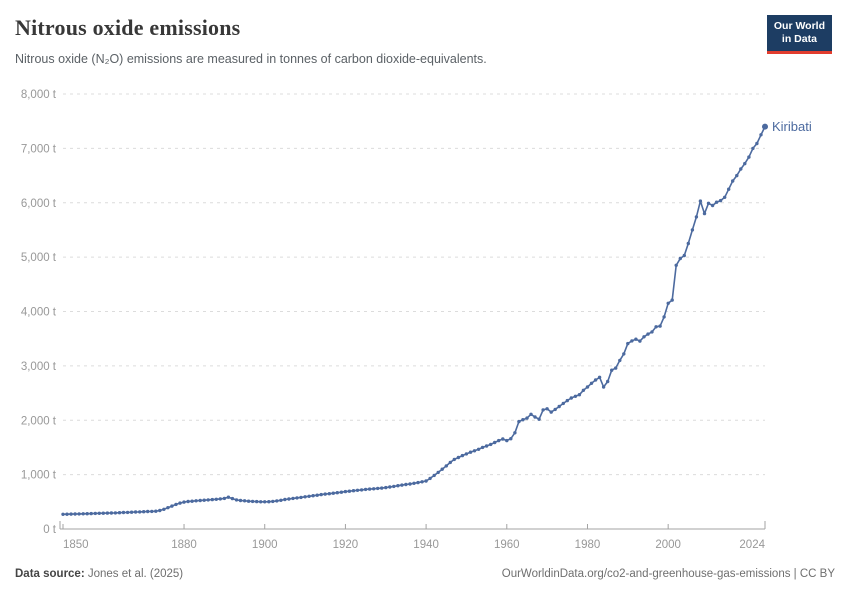 The width and height of the screenshot is (850, 605). What do you see at coordinates (99, 574) in the screenshot?
I see `data-source: Data source: Jones et al. (2025)` at bounding box center [99, 574].